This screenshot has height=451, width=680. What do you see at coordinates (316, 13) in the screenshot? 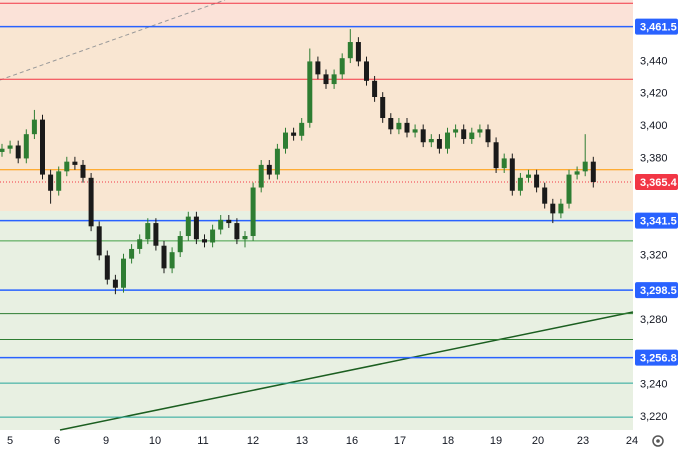
I see `zone-top` at bounding box center [316, 13].